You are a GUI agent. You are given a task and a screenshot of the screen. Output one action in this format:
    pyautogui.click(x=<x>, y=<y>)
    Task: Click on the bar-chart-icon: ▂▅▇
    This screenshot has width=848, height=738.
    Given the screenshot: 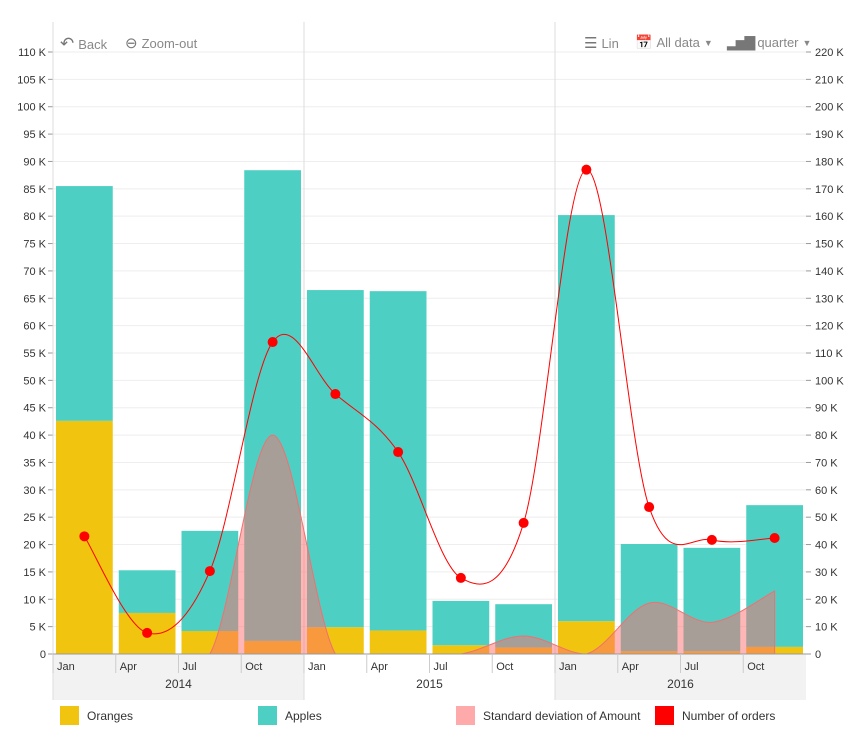 What is the action you would take?
    pyautogui.click(x=741, y=42)
    